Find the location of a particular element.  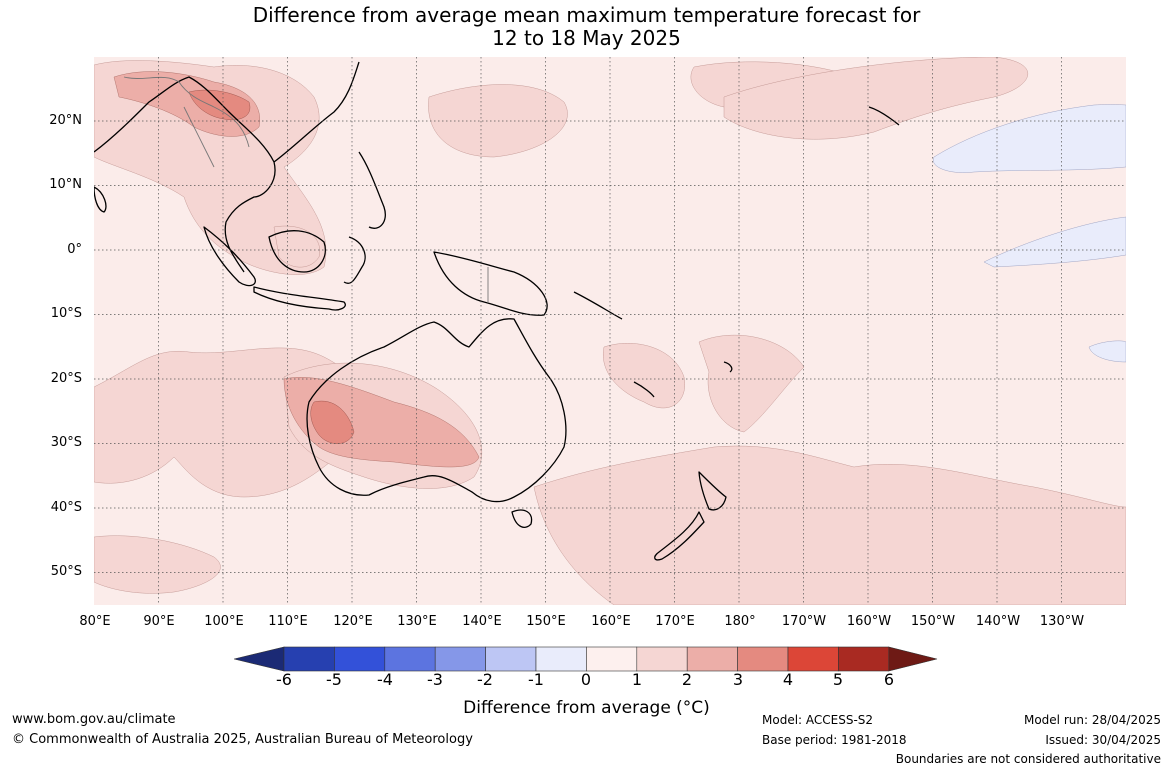

colorbar-tick: -3 is located at coordinates (435, 679).